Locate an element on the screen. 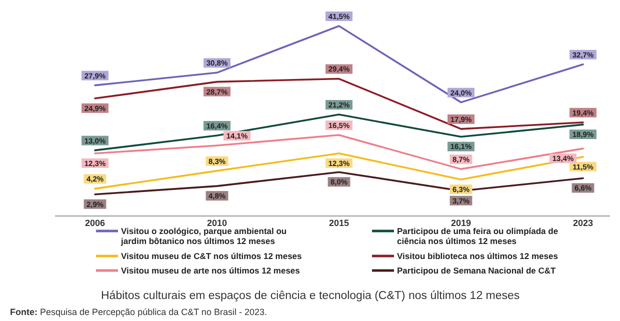 This screenshot has height=321, width=620. legend-label: Visitou museu de arte nos últimos 12 meses is located at coordinates (210, 271).